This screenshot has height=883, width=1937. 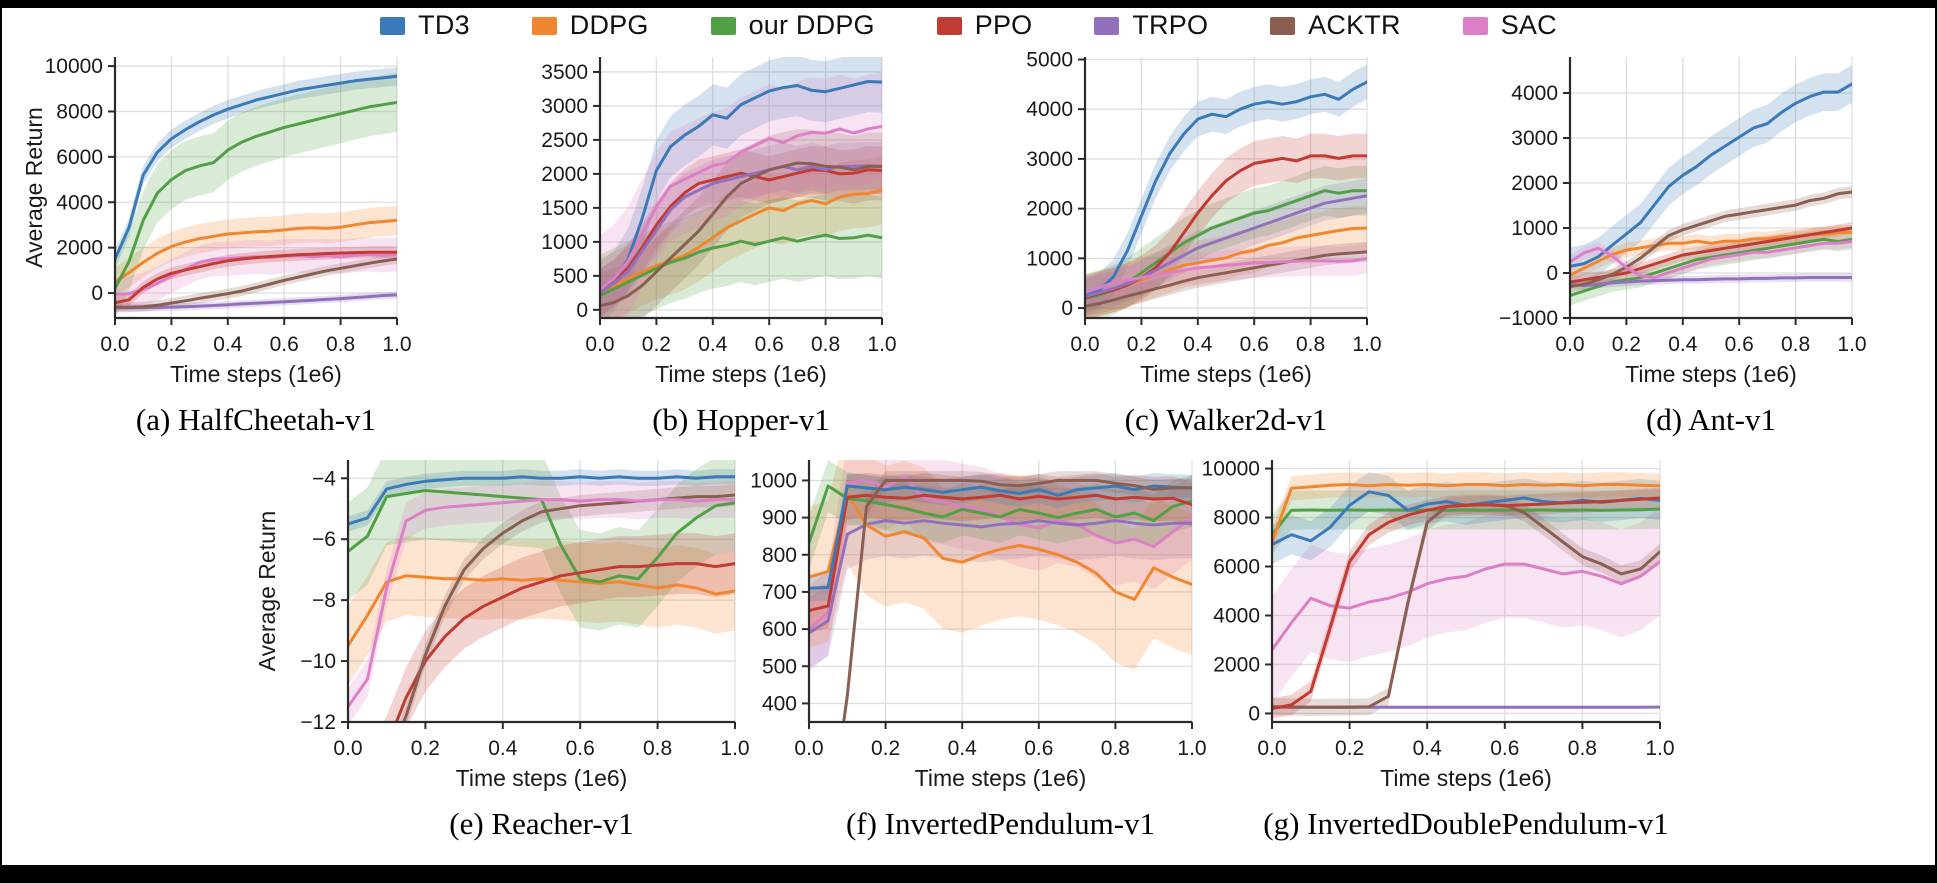 I want to click on y-tick-label: 500, so click(x=779, y=666).